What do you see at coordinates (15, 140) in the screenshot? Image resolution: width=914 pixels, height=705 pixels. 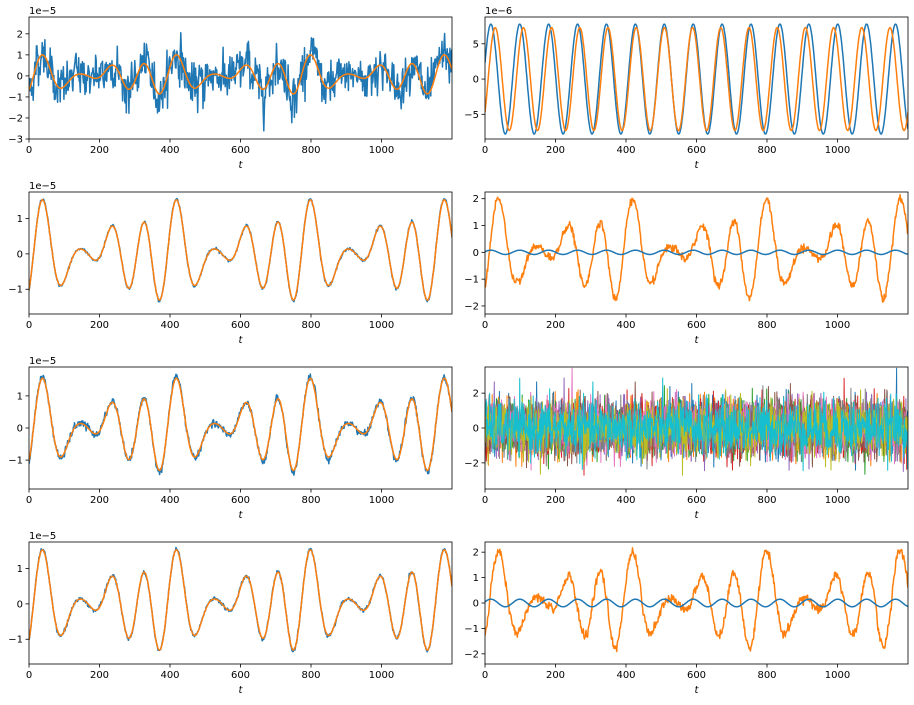 I see `y-tick-label: −3` at bounding box center [15, 140].